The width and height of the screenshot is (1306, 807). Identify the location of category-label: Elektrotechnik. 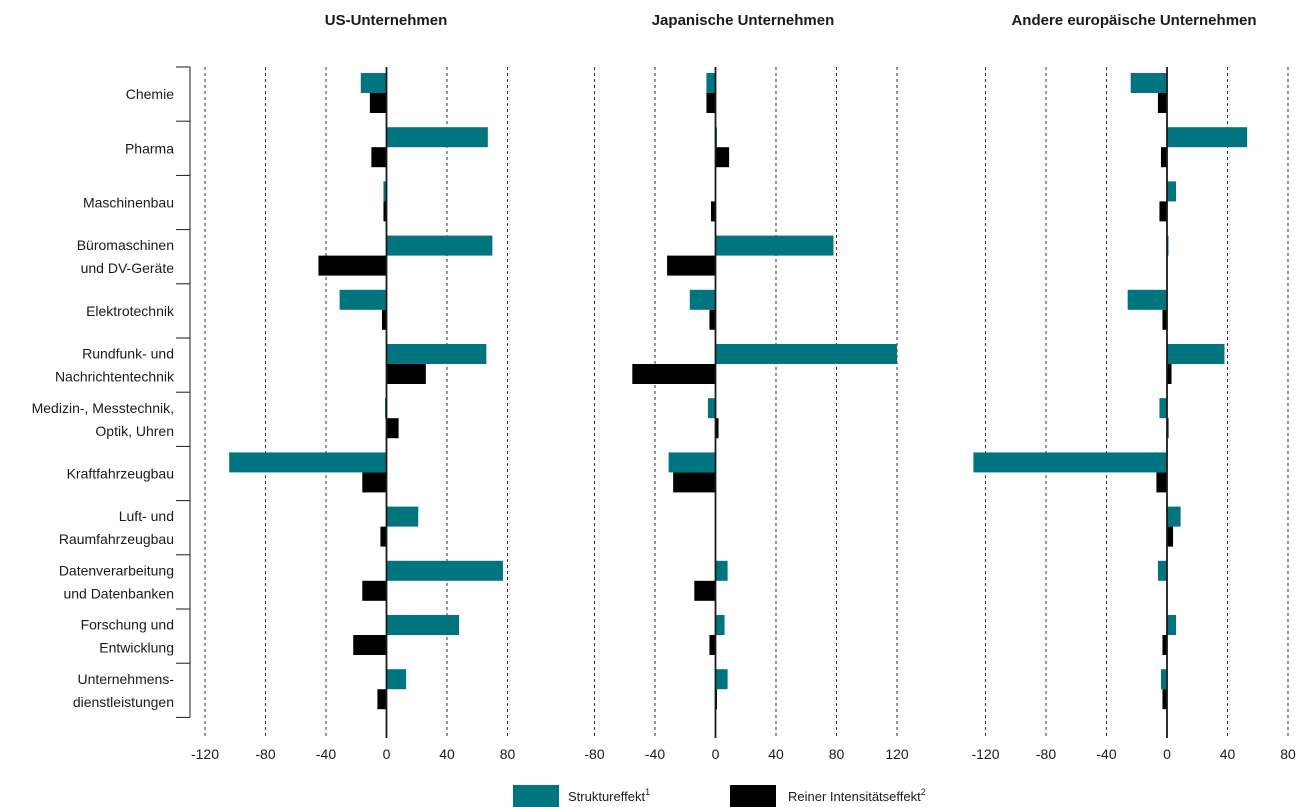
(130, 311).